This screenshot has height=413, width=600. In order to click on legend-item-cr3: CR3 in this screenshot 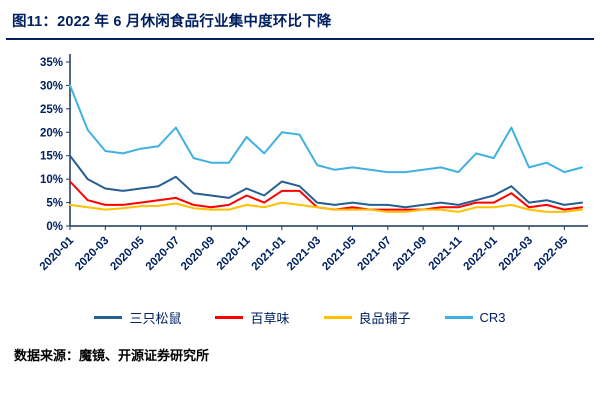, I will do `click(475, 317)`.